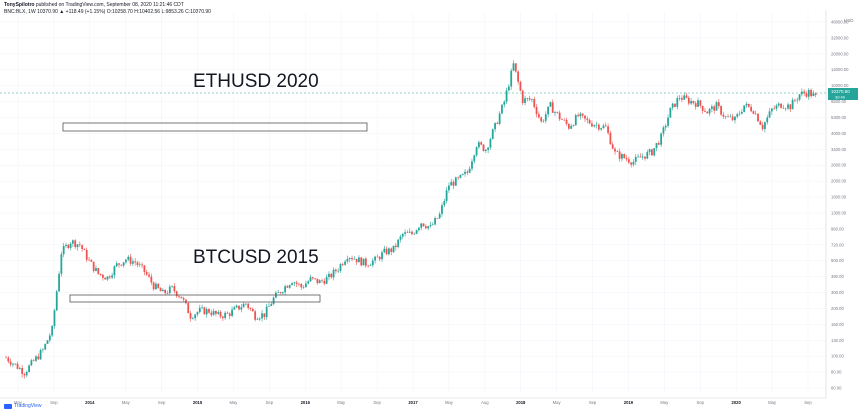 The height and width of the screenshot is (411, 860). Describe the element at coordinates (19, 5) in the screenshot. I see `publisher-name: TonySpilotro` at that location.